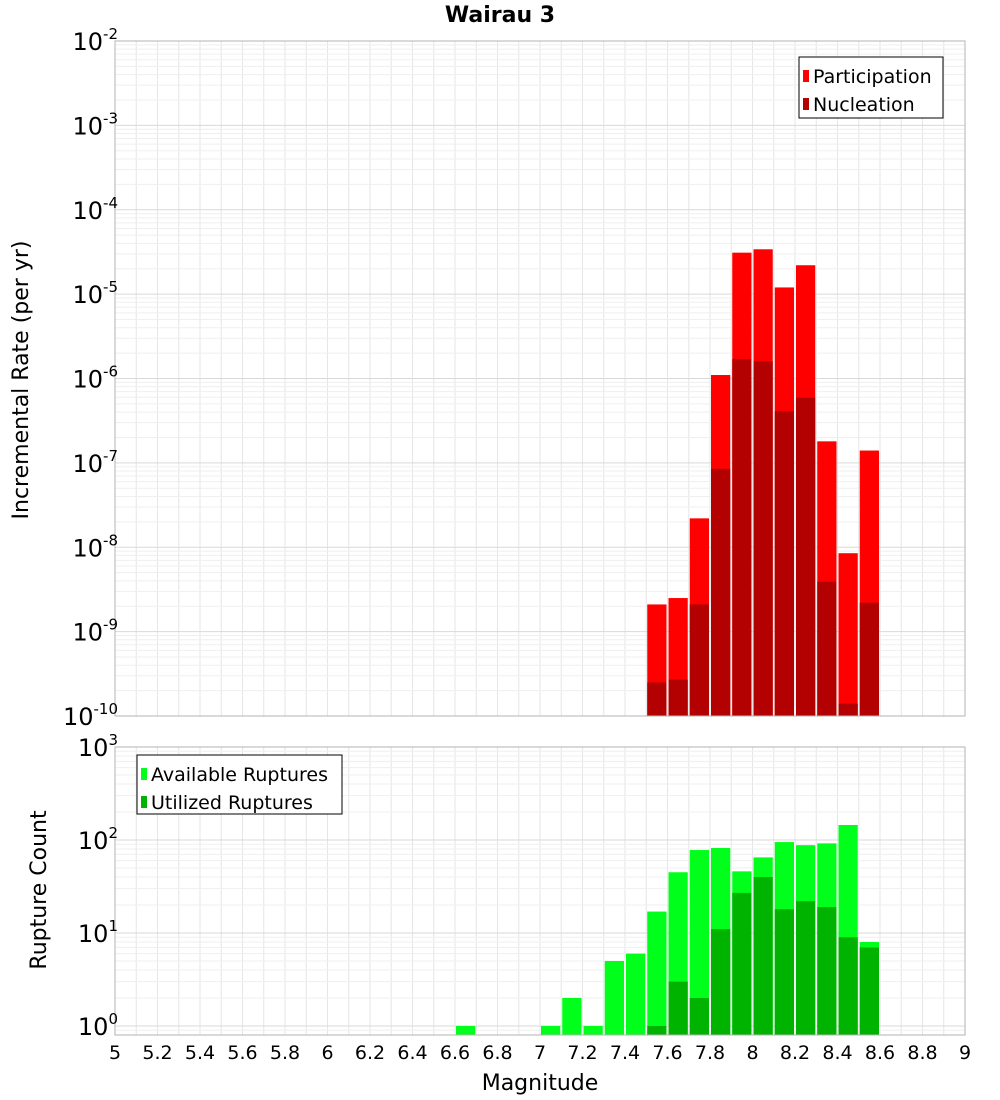  I want to click on x-tick-label: 5.2, so click(157, 1053).